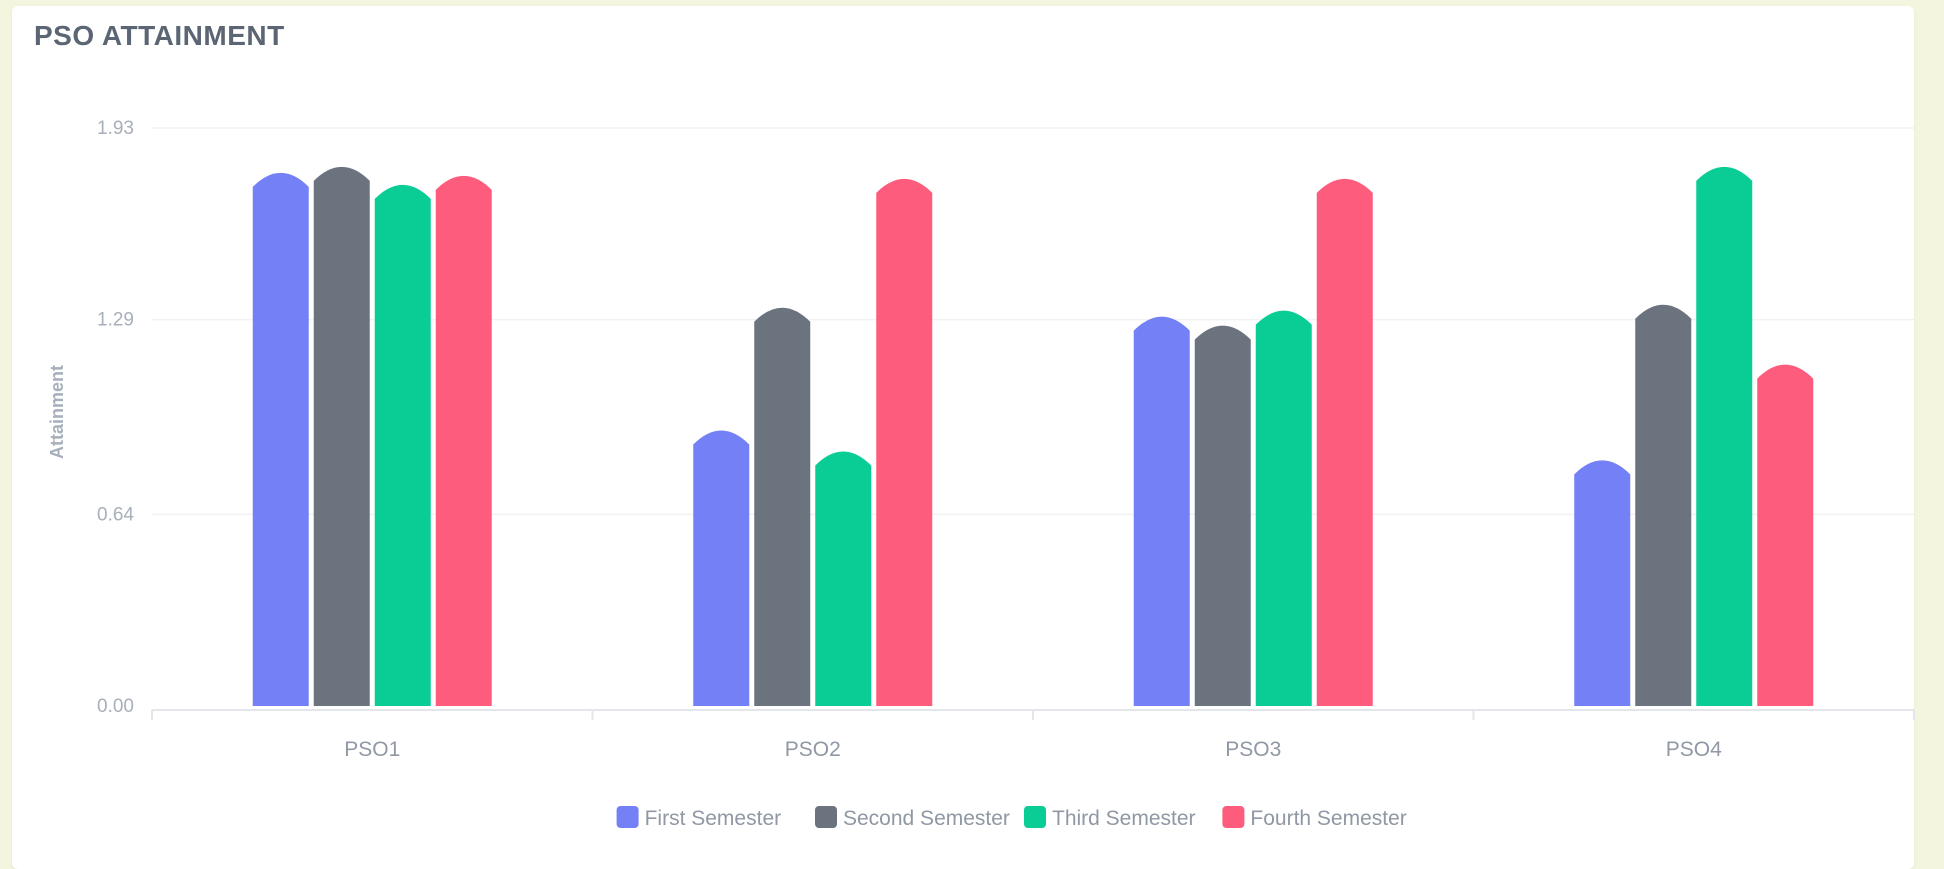  Describe the element at coordinates (1253, 749) in the screenshot. I see `x-category-label: PSO3` at that location.